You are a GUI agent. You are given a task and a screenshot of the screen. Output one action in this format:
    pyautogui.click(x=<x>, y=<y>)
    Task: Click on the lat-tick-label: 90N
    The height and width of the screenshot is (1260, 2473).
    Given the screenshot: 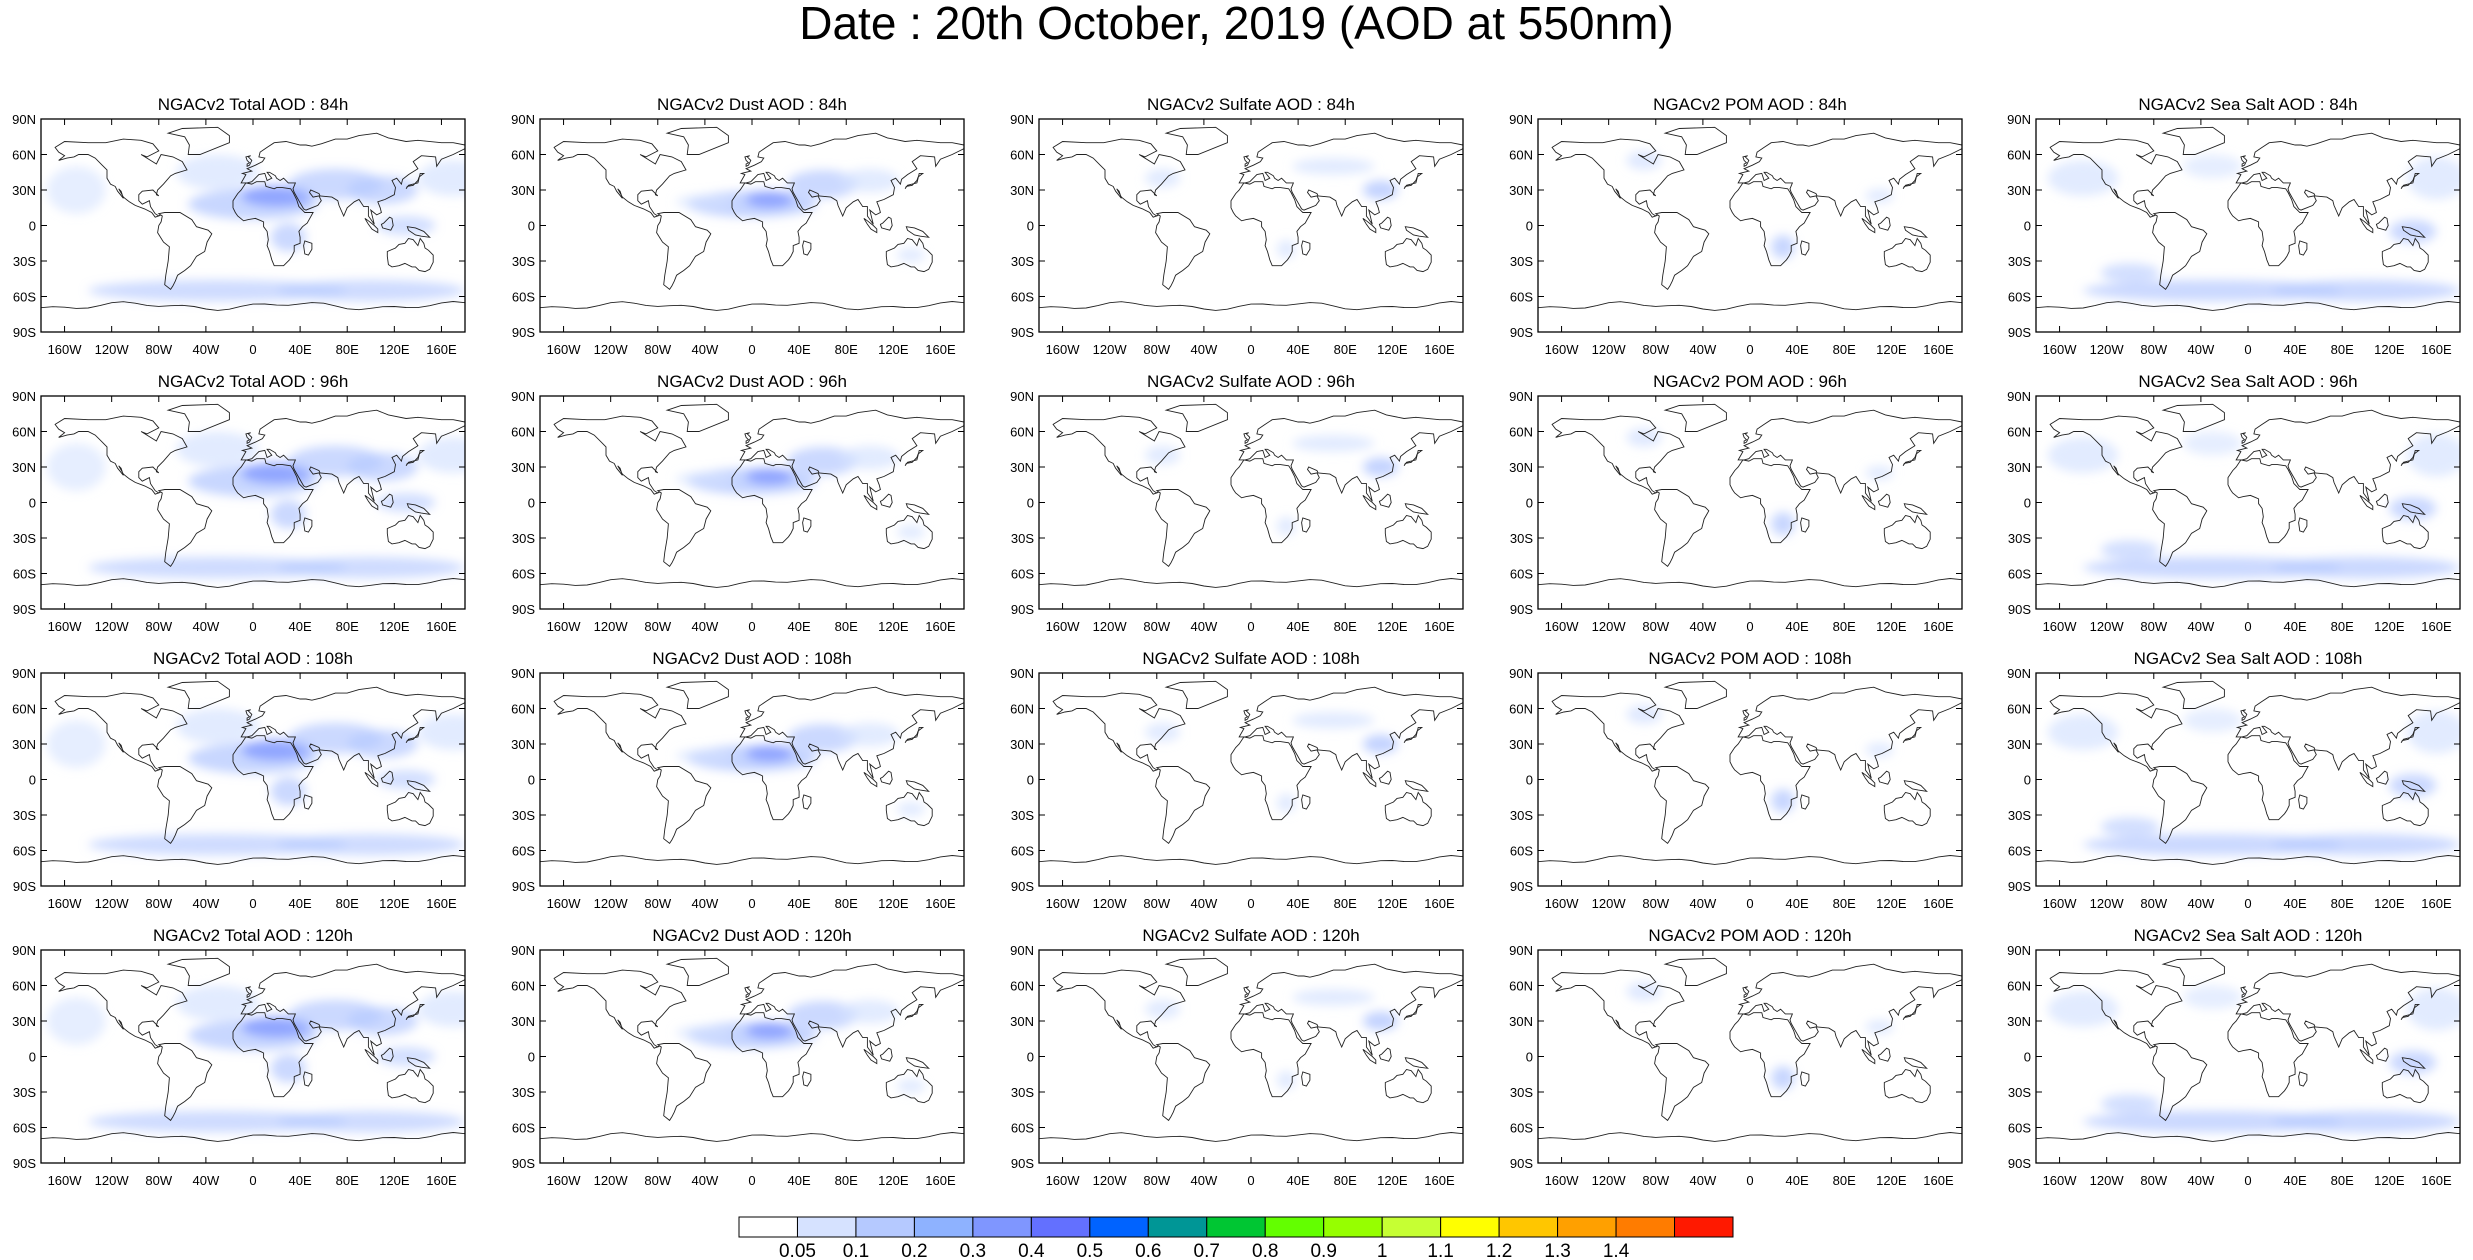 What is the action you would take?
    pyautogui.click(x=2019, y=119)
    